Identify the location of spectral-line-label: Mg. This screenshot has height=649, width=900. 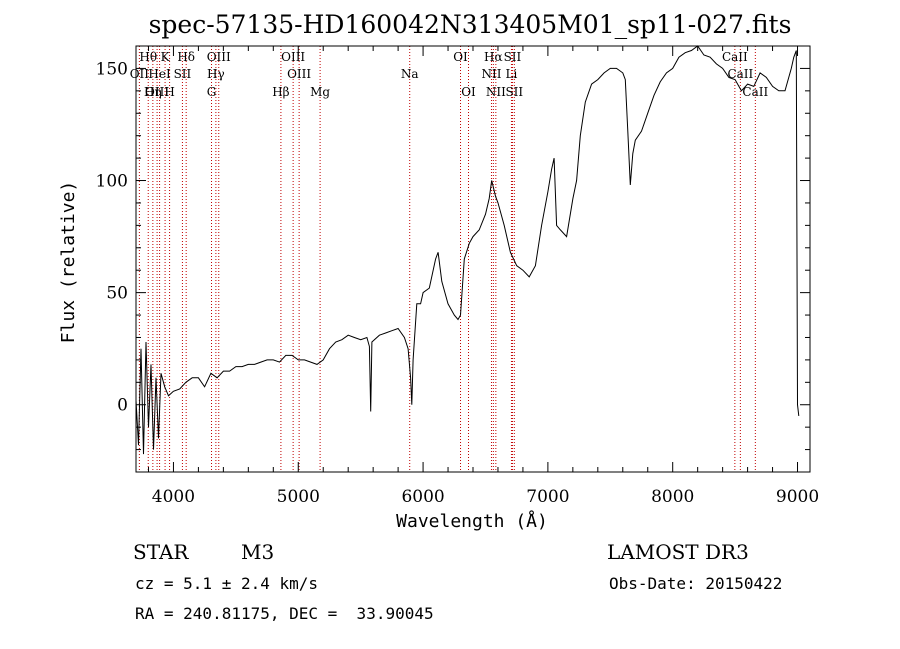
(320, 92).